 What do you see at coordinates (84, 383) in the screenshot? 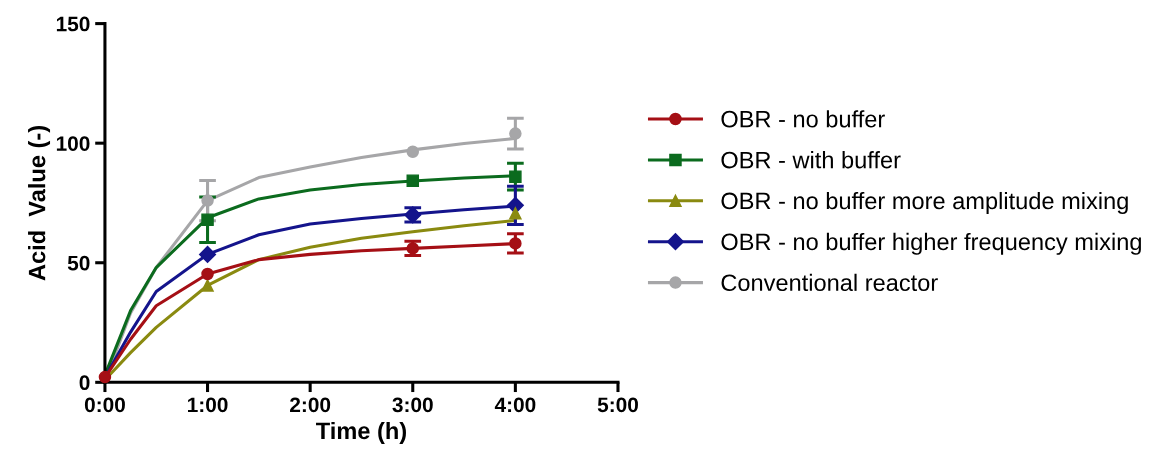
I see `y-tick-label: 0` at bounding box center [84, 383].